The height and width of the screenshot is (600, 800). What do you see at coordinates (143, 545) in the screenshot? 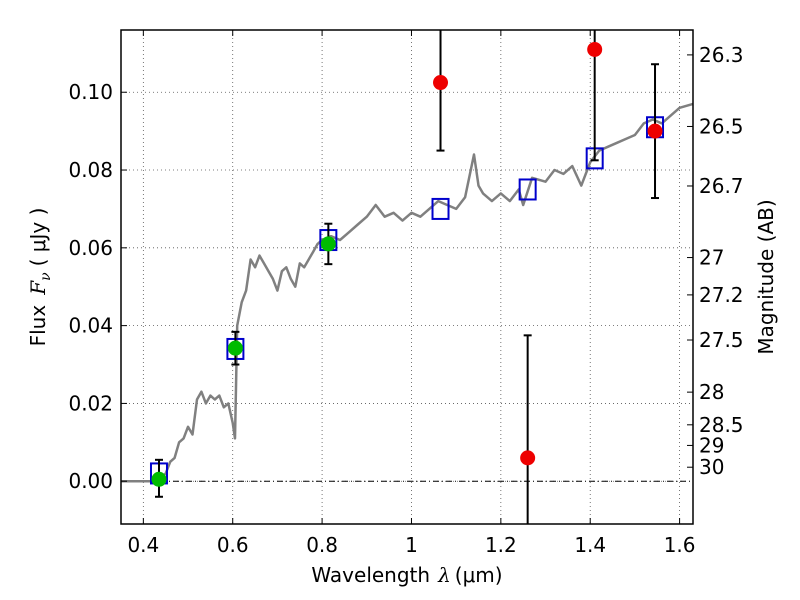
I see `x-tick-label: 0.4` at bounding box center [143, 545].